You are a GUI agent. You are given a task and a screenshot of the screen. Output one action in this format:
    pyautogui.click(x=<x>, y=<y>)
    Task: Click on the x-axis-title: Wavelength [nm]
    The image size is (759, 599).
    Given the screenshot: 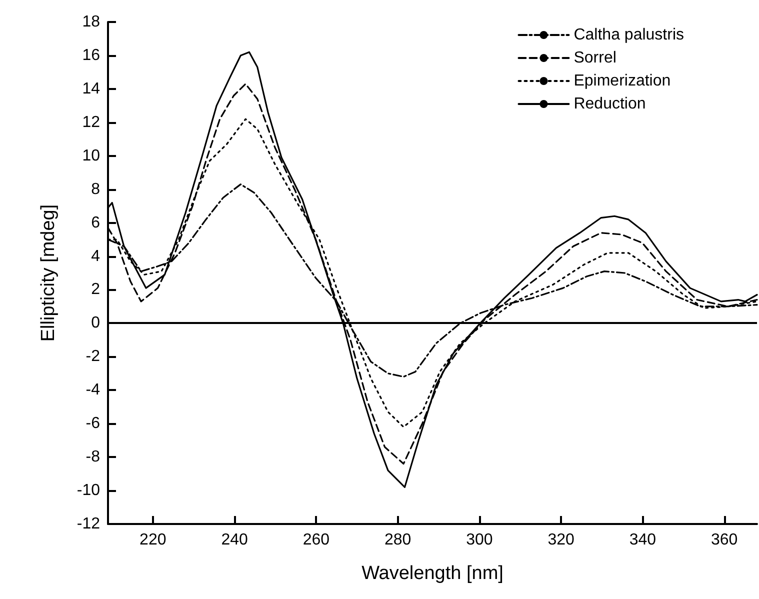 What is the action you would take?
    pyautogui.click(x=433, y=573)
    